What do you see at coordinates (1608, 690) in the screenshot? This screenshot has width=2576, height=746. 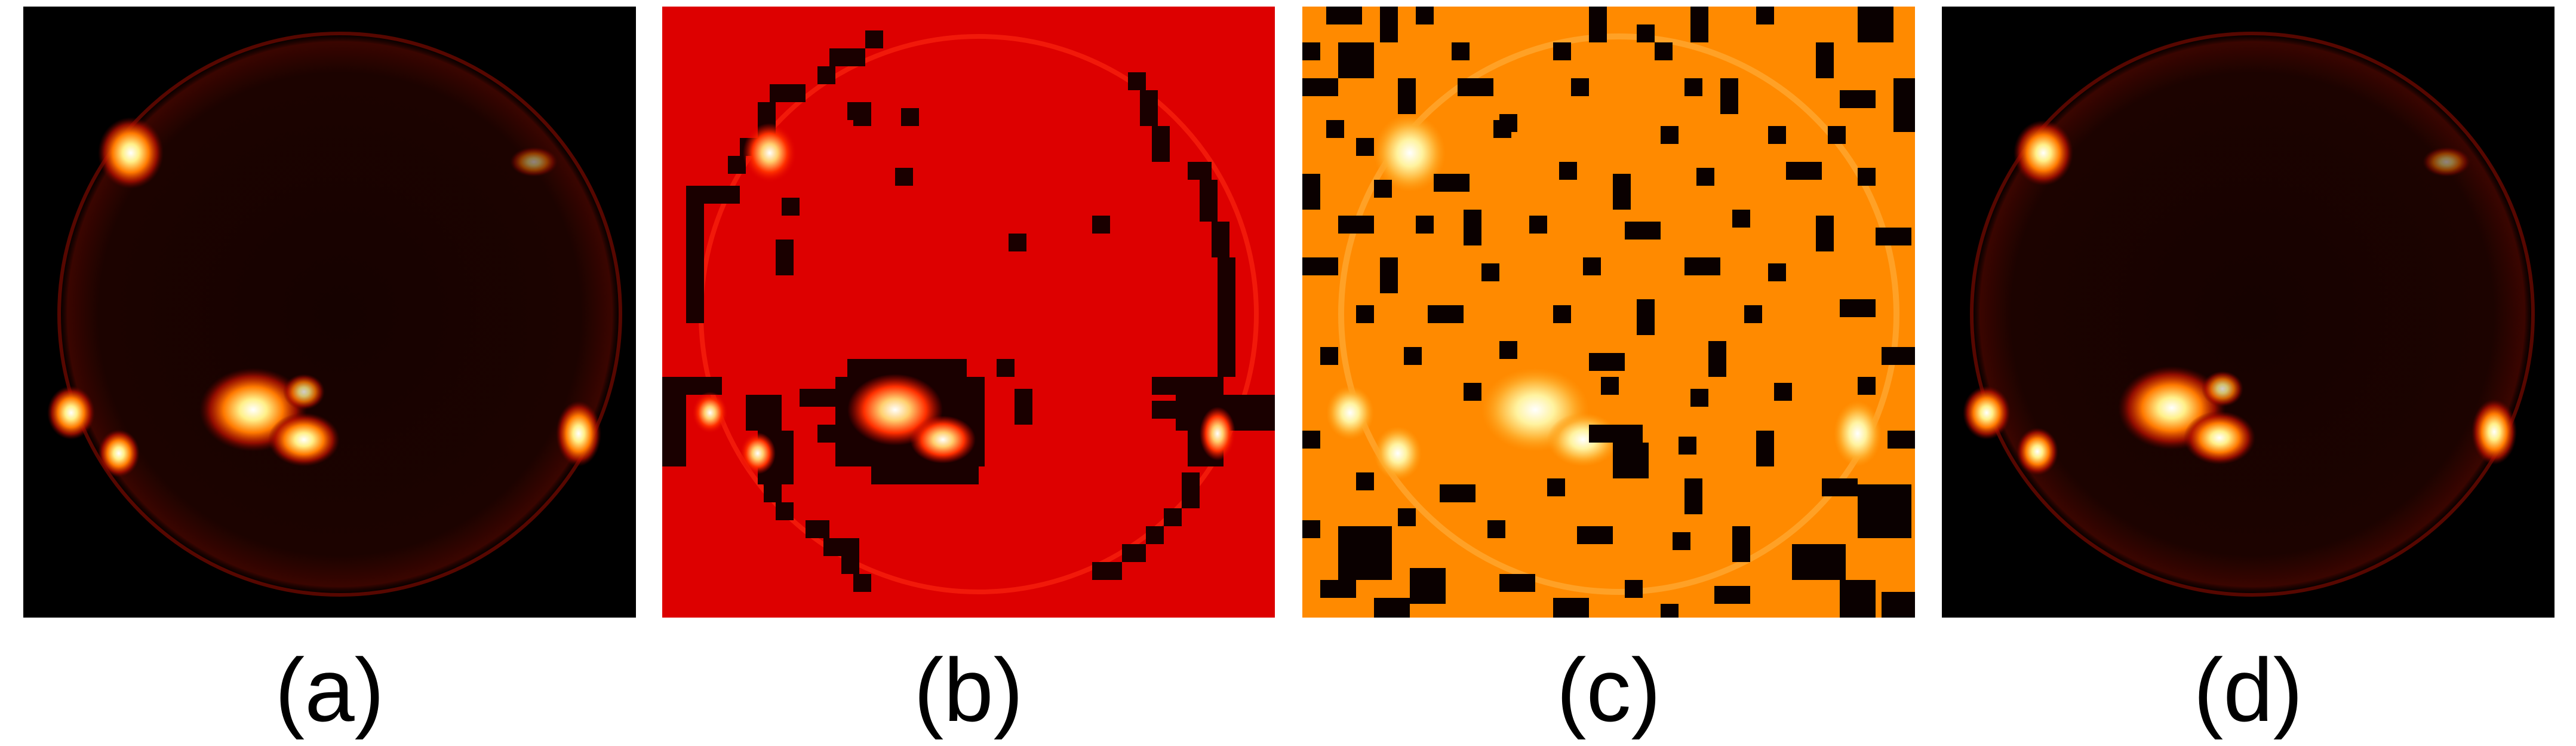 I see `panel-c-label: (c)` at bounding box center [1608, 690].